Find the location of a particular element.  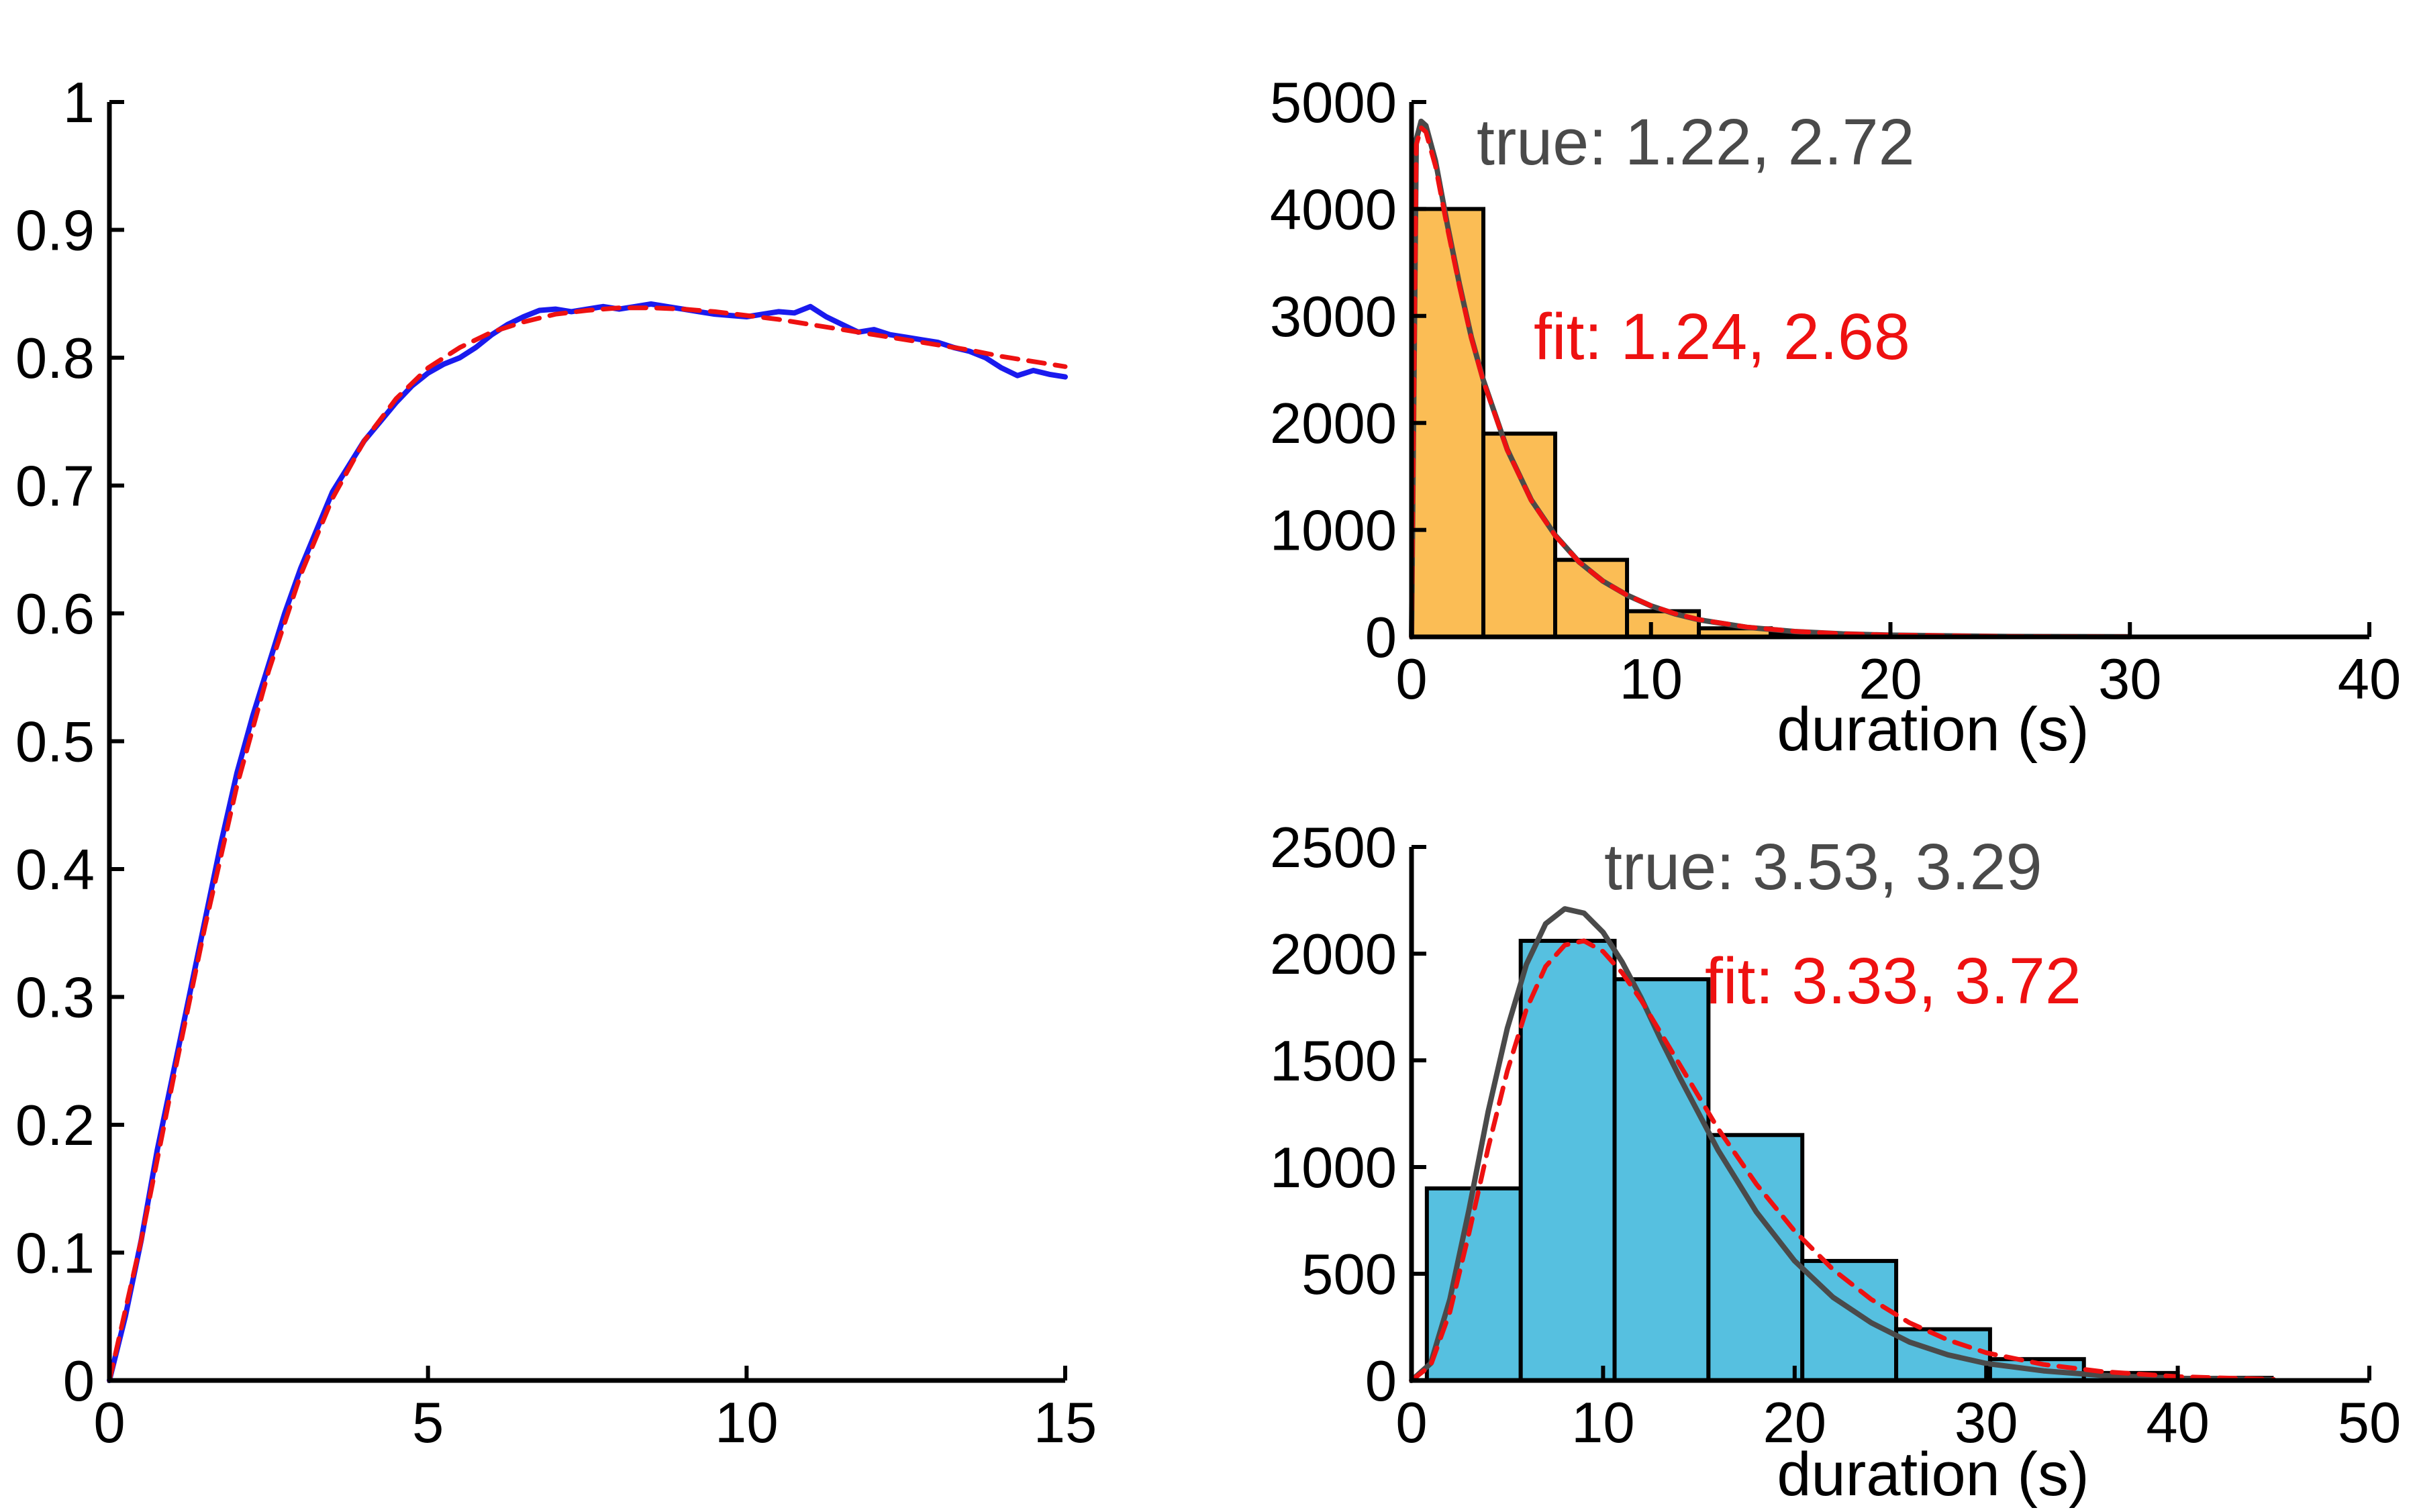

left-x-tick-label-3: 15 is located at coordinates (1065, 1423).